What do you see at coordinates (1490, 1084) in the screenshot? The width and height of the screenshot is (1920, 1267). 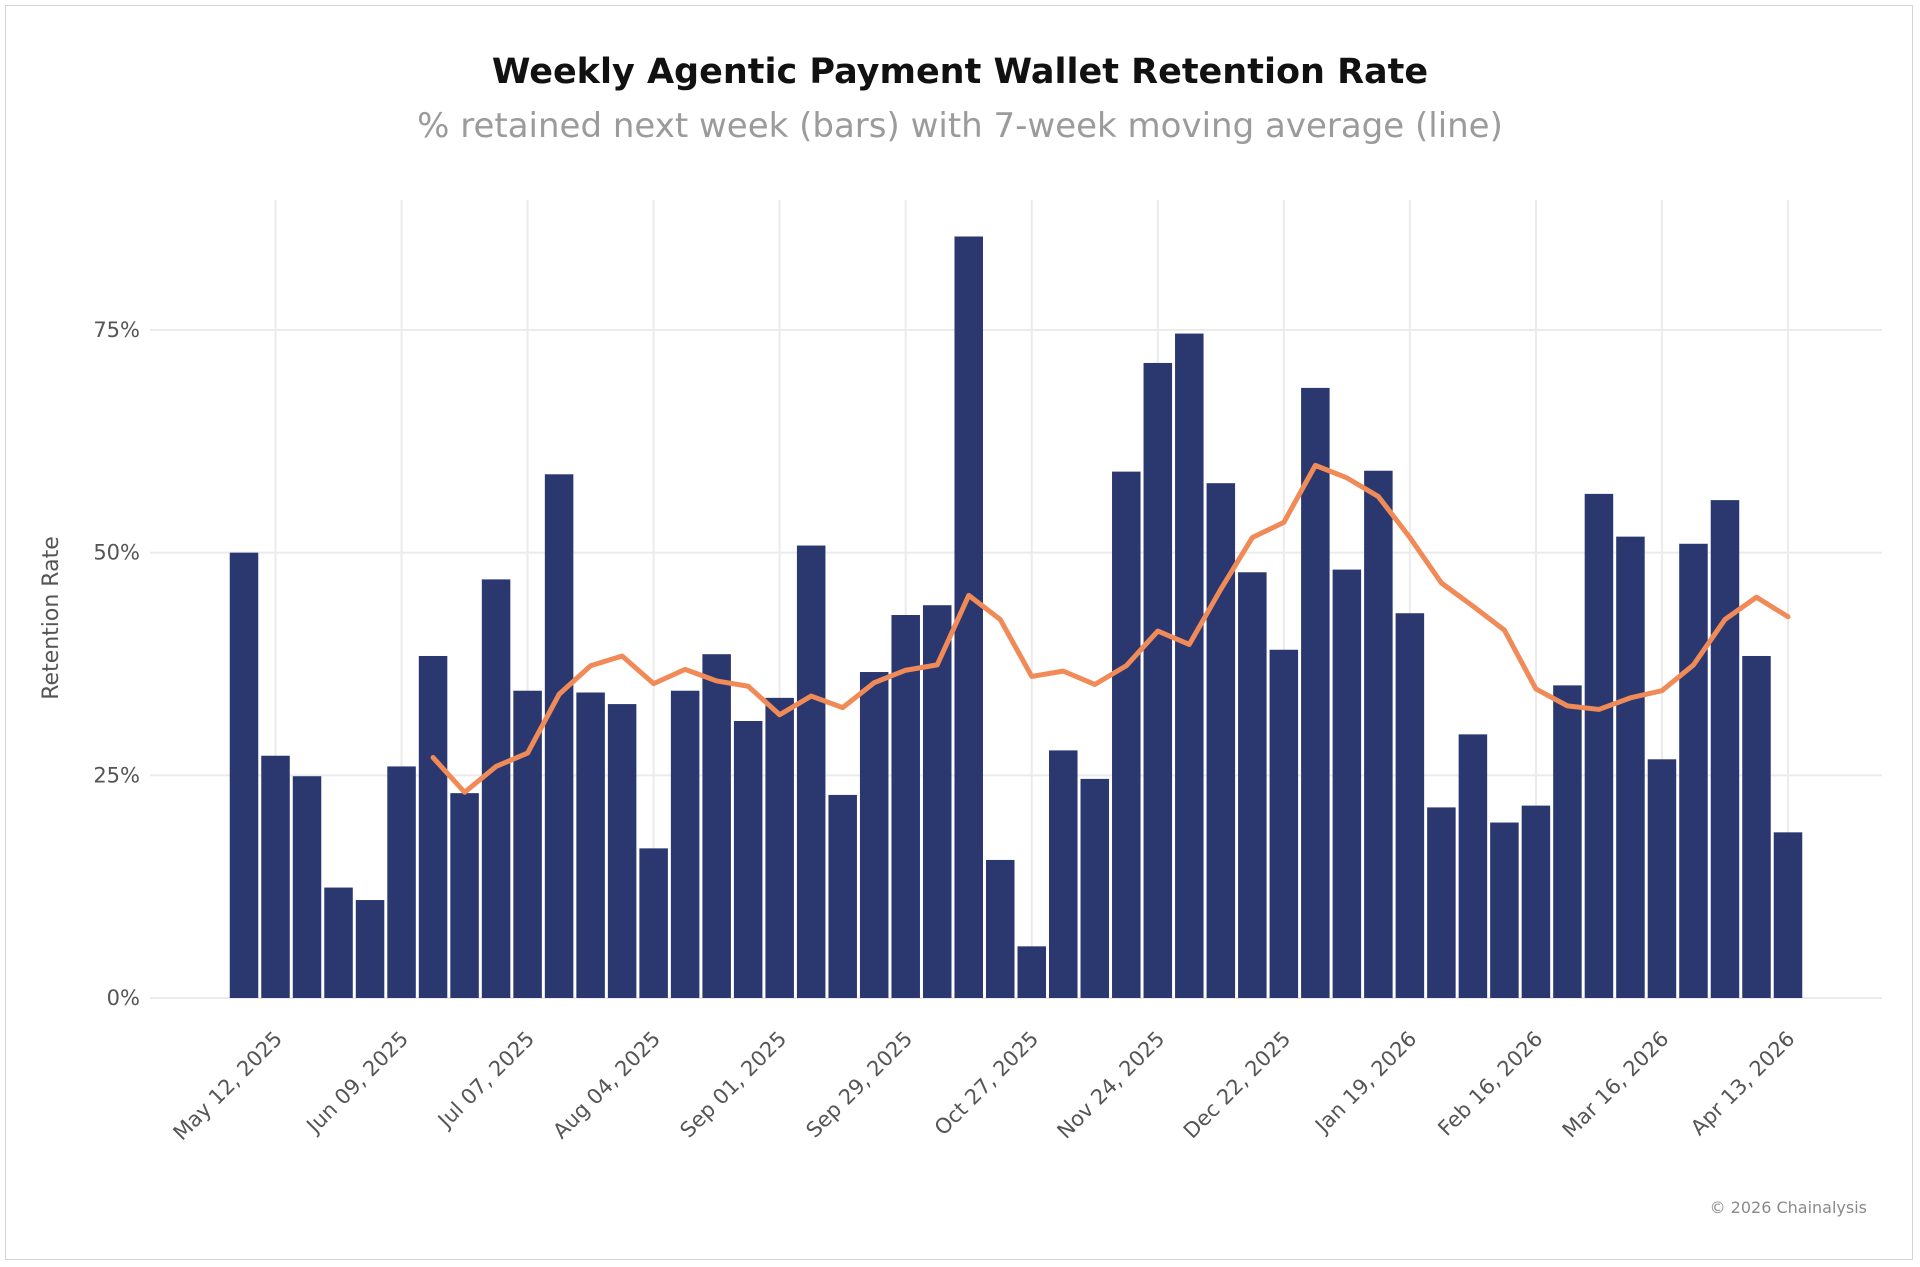 I see `x-tick-label: Feb 16, 2026` at bounding box center [1490, 1084].